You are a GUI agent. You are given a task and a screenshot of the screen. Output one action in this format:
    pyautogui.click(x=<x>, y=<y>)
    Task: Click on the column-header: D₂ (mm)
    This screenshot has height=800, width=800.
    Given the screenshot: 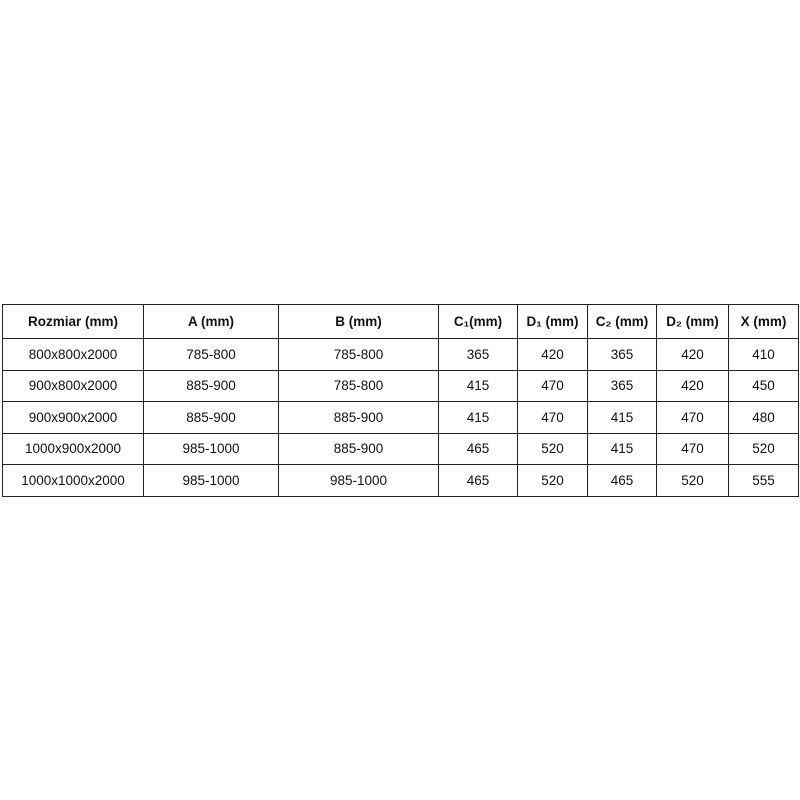 What is the action you would take?
    pyautogui.click(x=692, y=321)
    